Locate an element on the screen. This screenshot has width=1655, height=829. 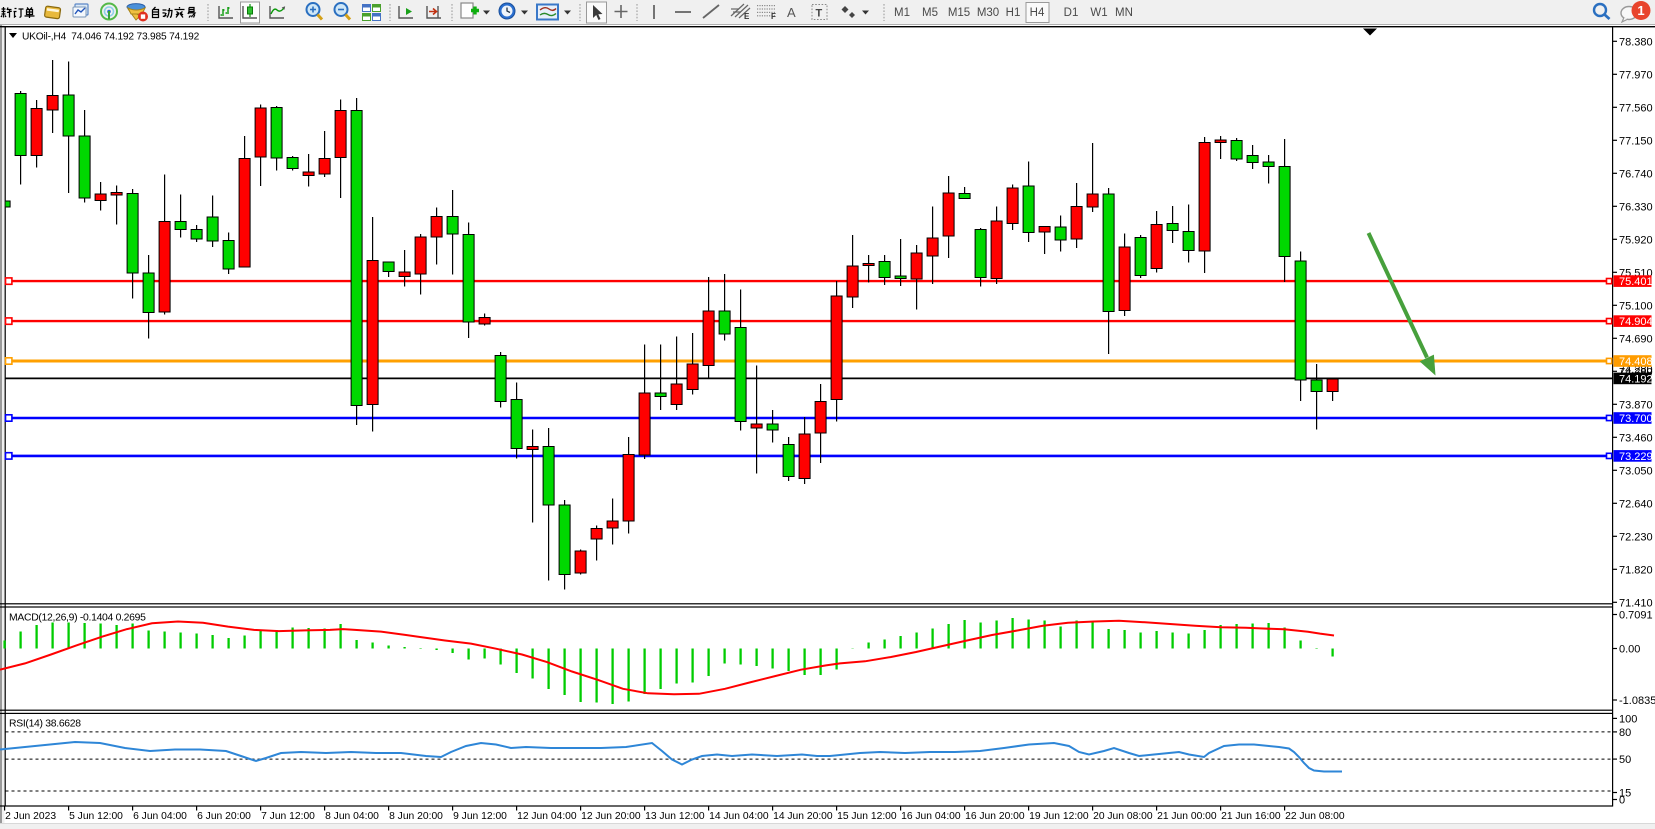
svg-text: 71.410 is located at coordinates (1636, 603).